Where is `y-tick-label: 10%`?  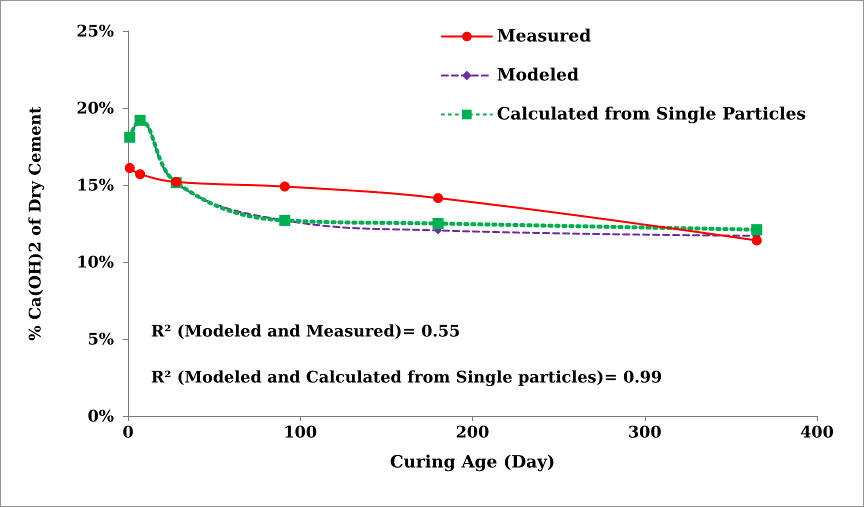 y-tick-label: 10% is located at coordinates (95, 262).